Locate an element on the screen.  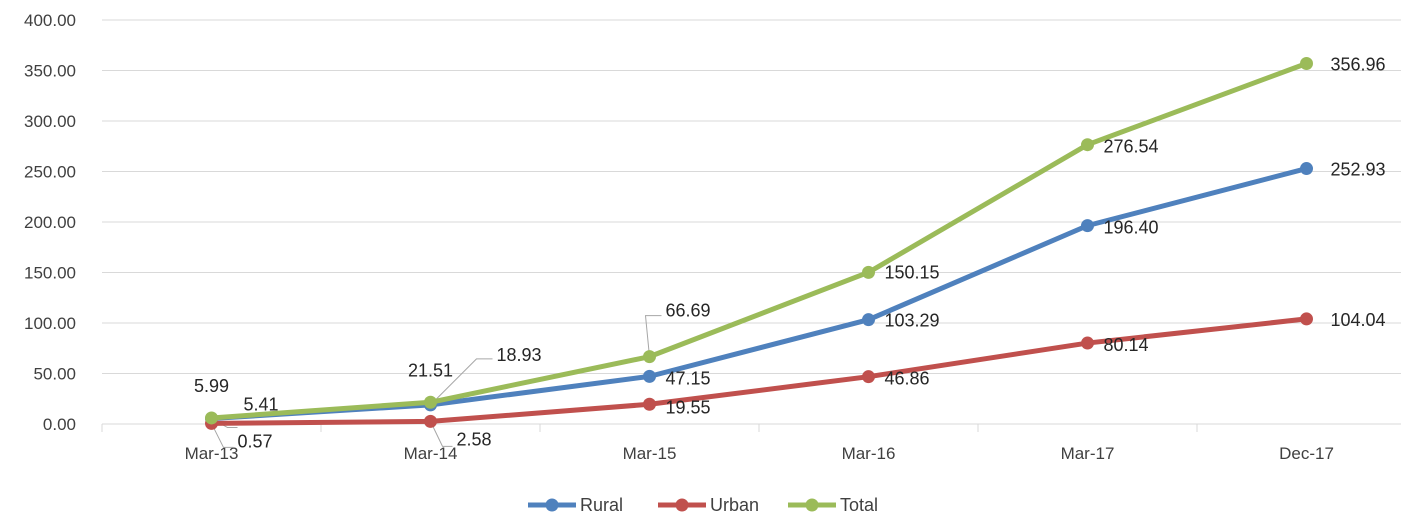
x-tick-label: Mar-14 is located at coordinates (431, 453).